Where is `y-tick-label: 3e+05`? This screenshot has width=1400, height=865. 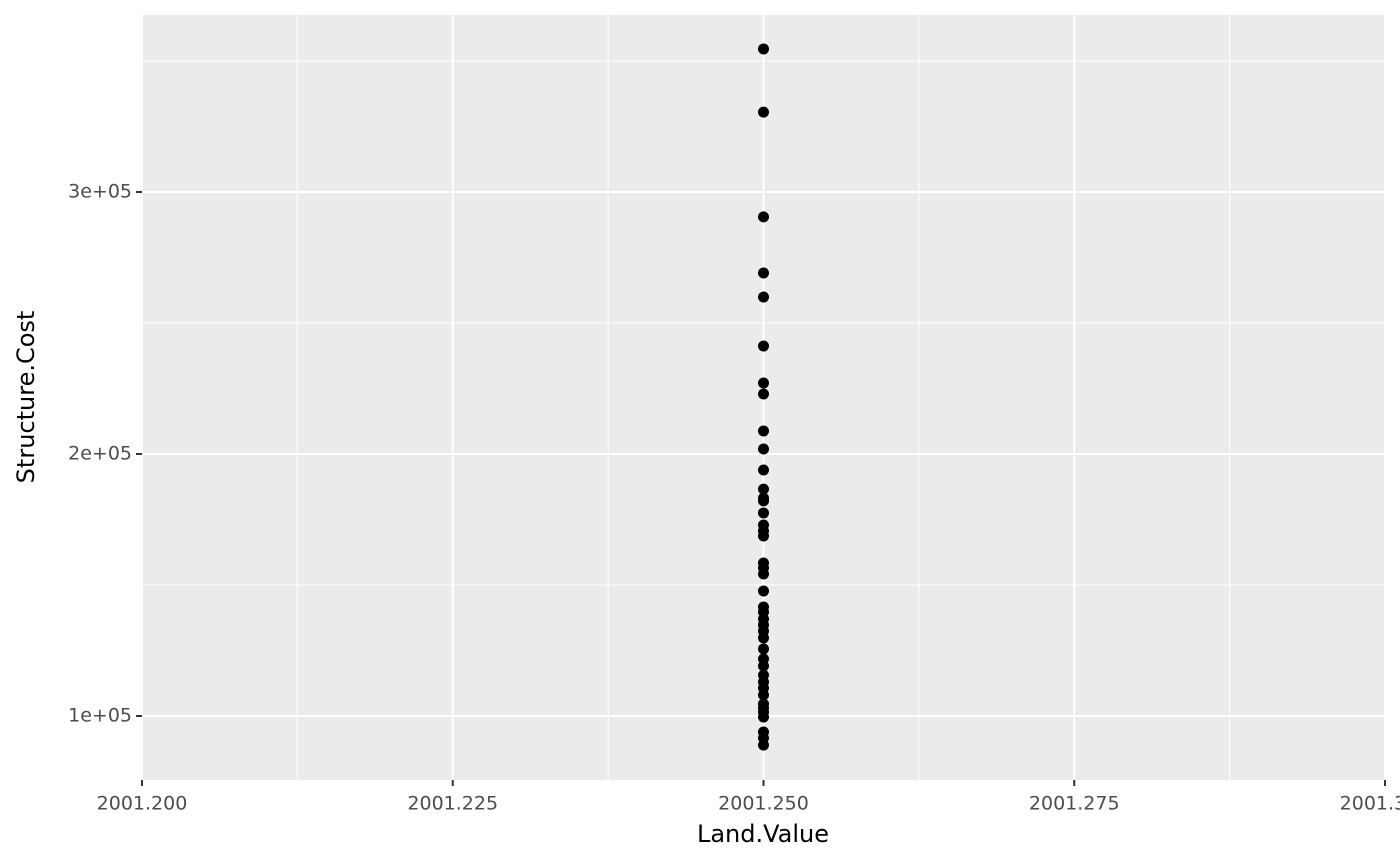 y-tick-label: 3e+05 is located at coordinates (100, 191).